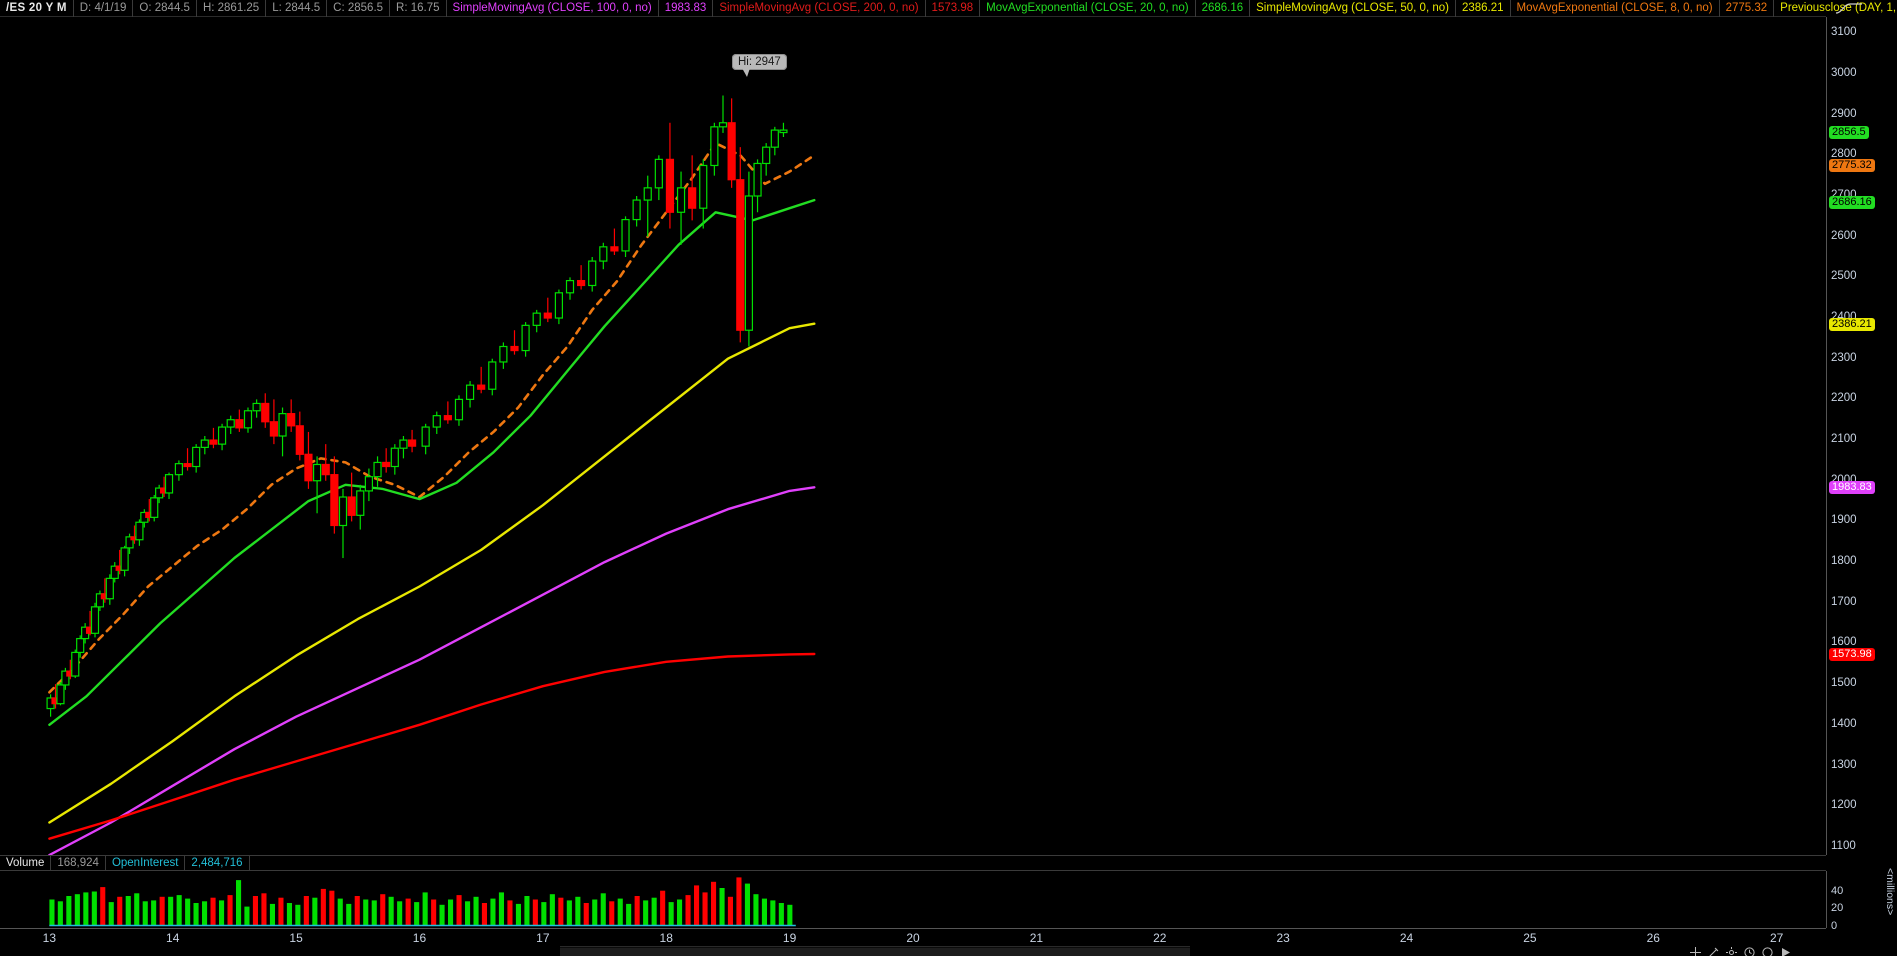  What do you see at coordinates (37, 8) in the screenshot?
I see `symbol-label: /ES 20 Y M` at bounding box center [37, 8].